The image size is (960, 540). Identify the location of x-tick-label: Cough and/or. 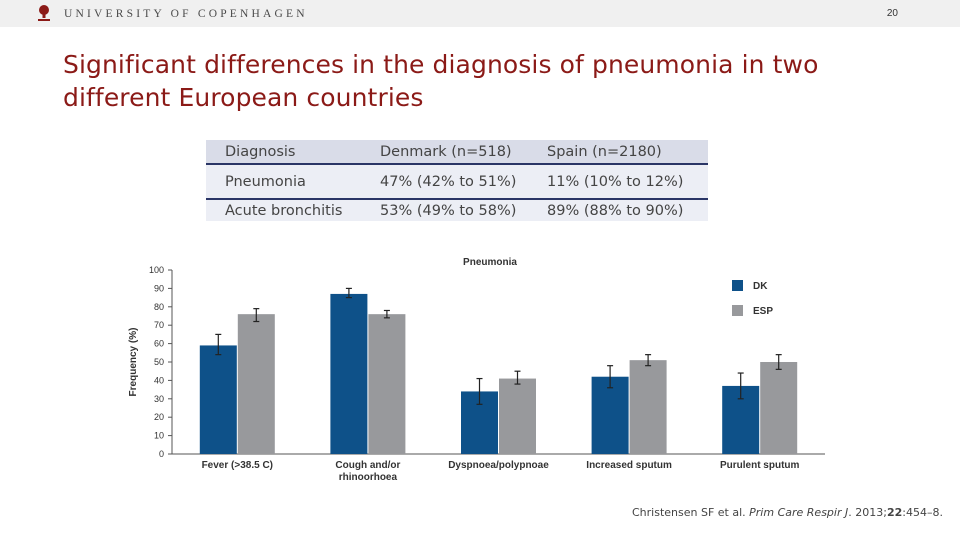
(367, 465).